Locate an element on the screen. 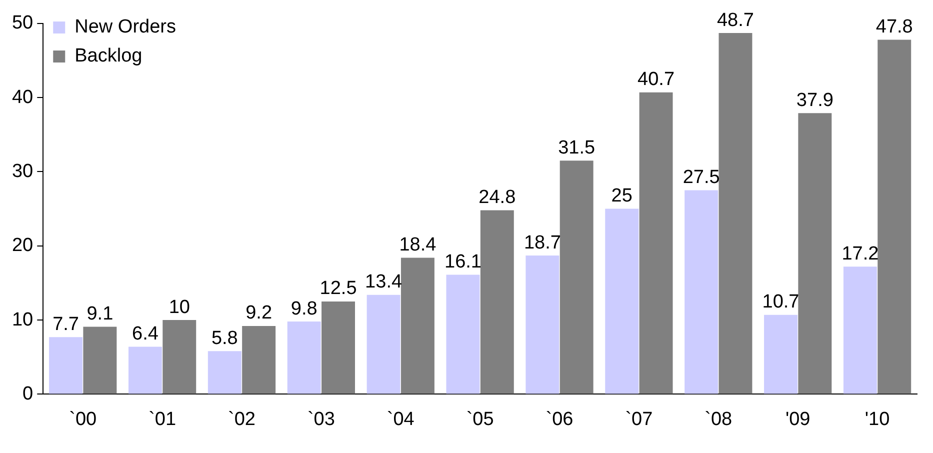 The height and width of the screenshot is (453, 933). data-label: 24.8 is located at coordinates (497, 197).